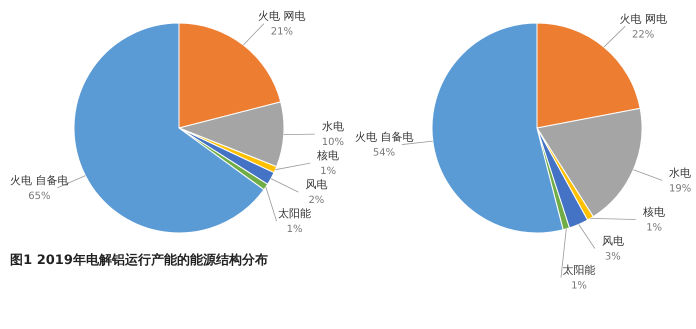 The image size is (696, 329). What do you see at coordinates (282, 32) in the screenshot?
I see `data-label: 21%` at bounding box center [282, 32].